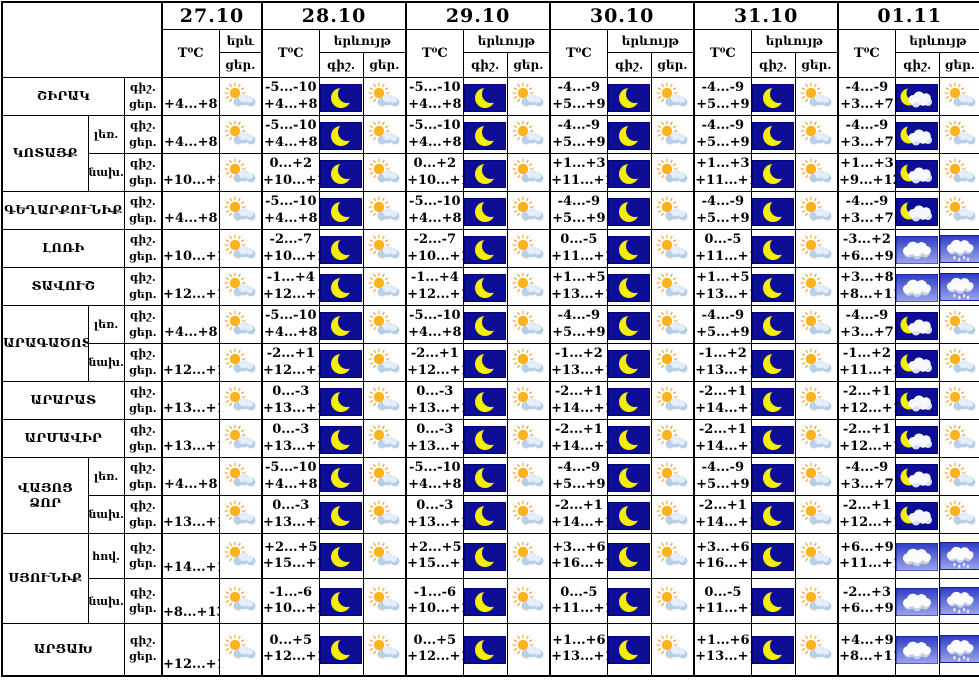 Image resolution: width=979 pixels, height=680 pixels. I want to click on night-day-label-cell: գիշ. ցեր., so click(143, 324).